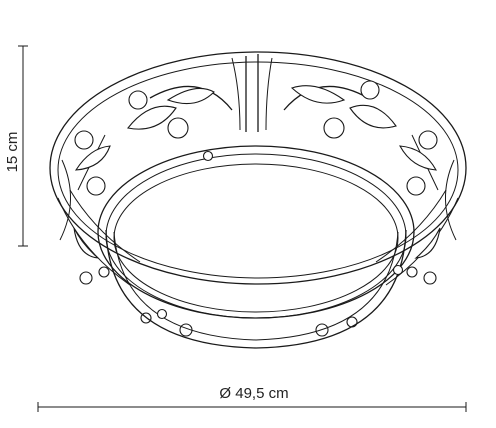  I want to click on height-label: 15 cm, so click(12, 152).